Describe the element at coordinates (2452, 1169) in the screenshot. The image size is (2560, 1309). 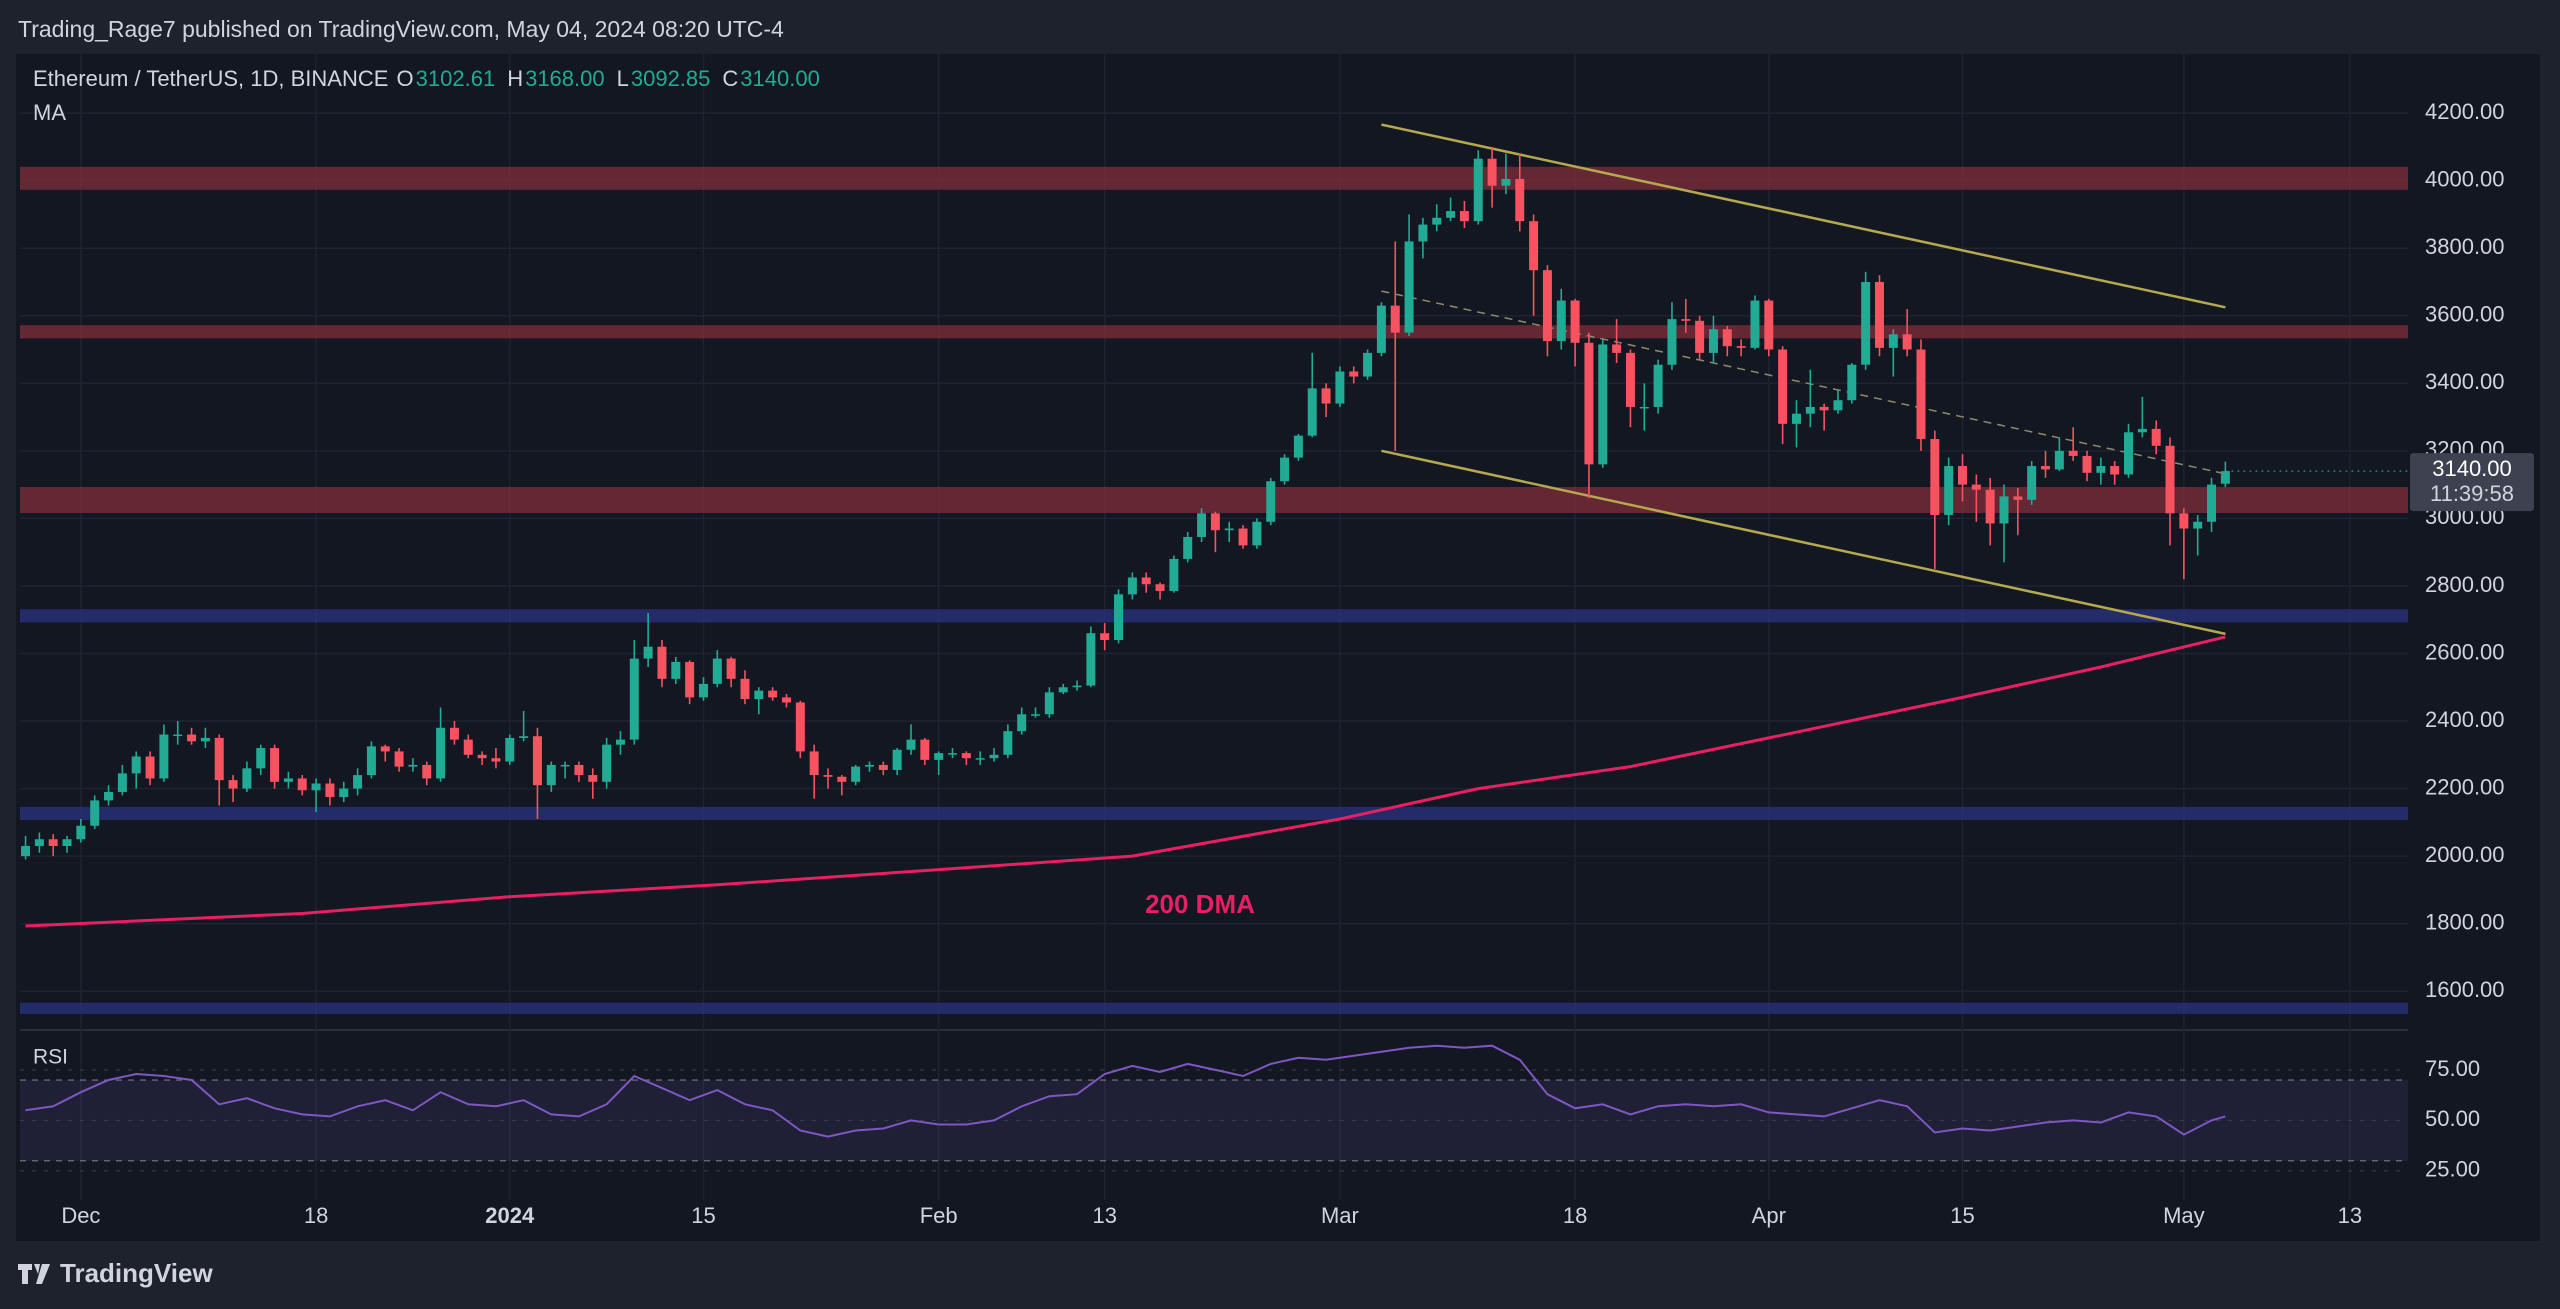
I see `y-tick-label: 25.00` at that location.